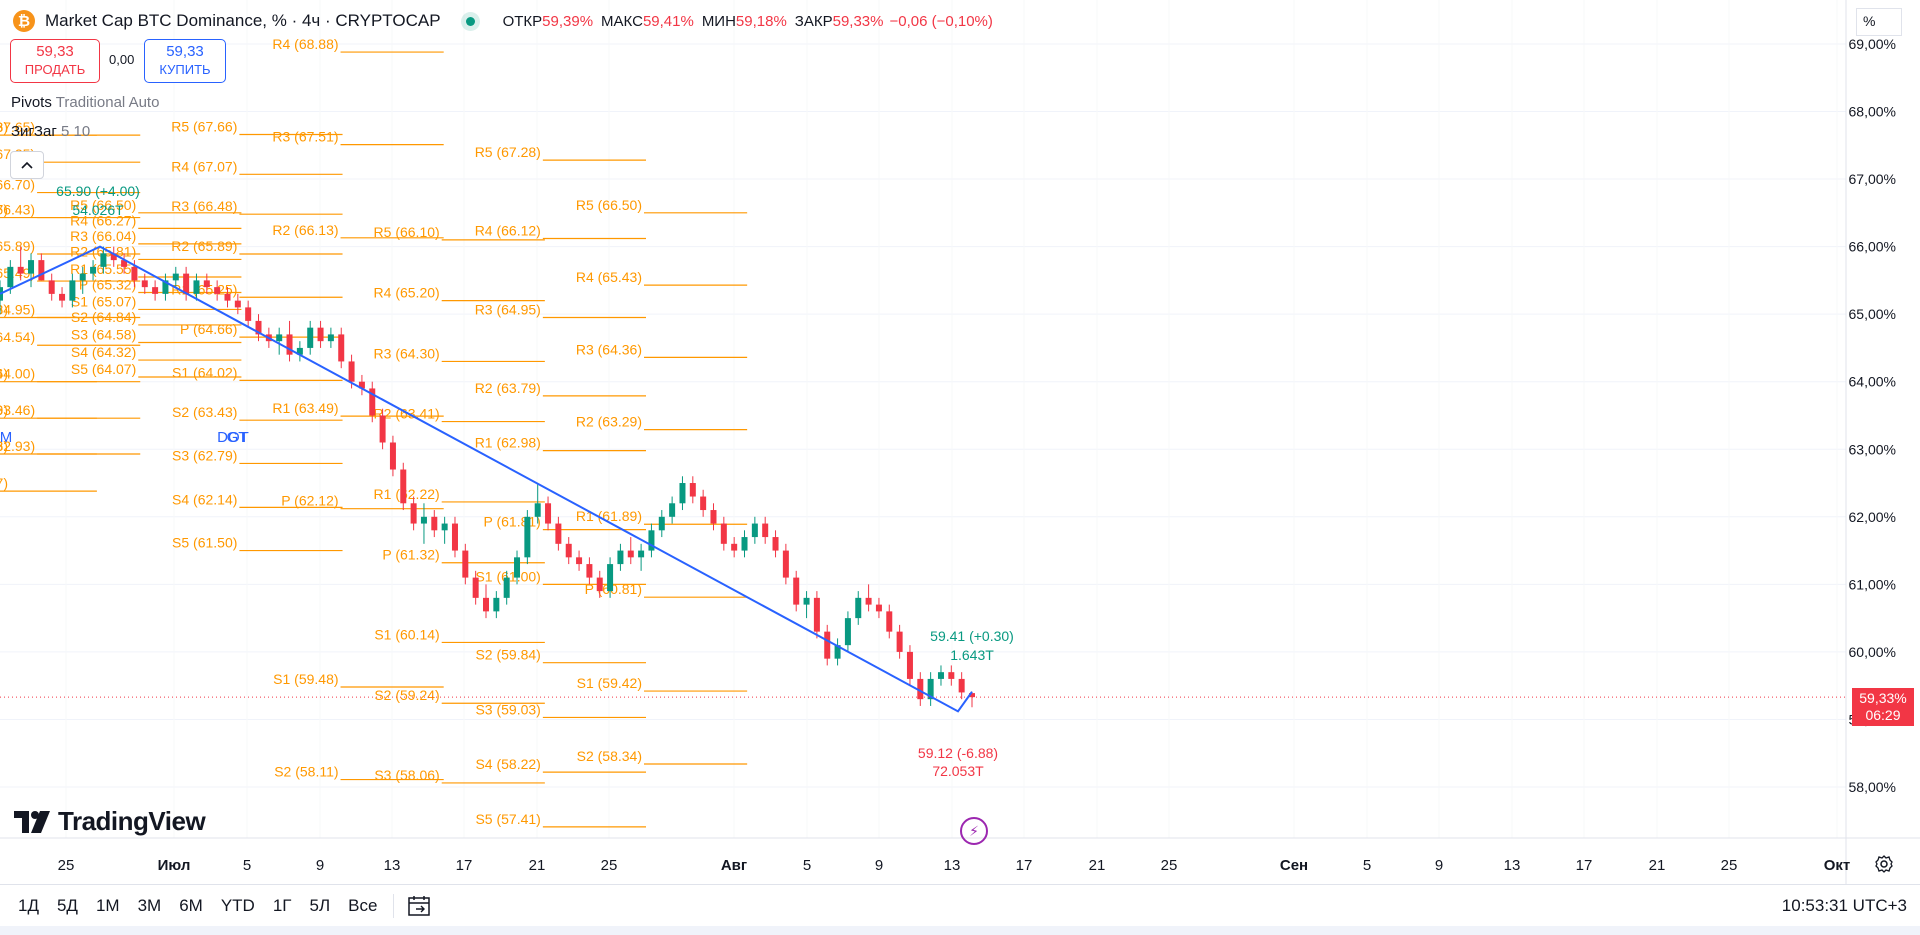  Describe the element at coordinates (204, 499) in the screenshot. I see `pivot-label: S4 (62.14)` at that location.